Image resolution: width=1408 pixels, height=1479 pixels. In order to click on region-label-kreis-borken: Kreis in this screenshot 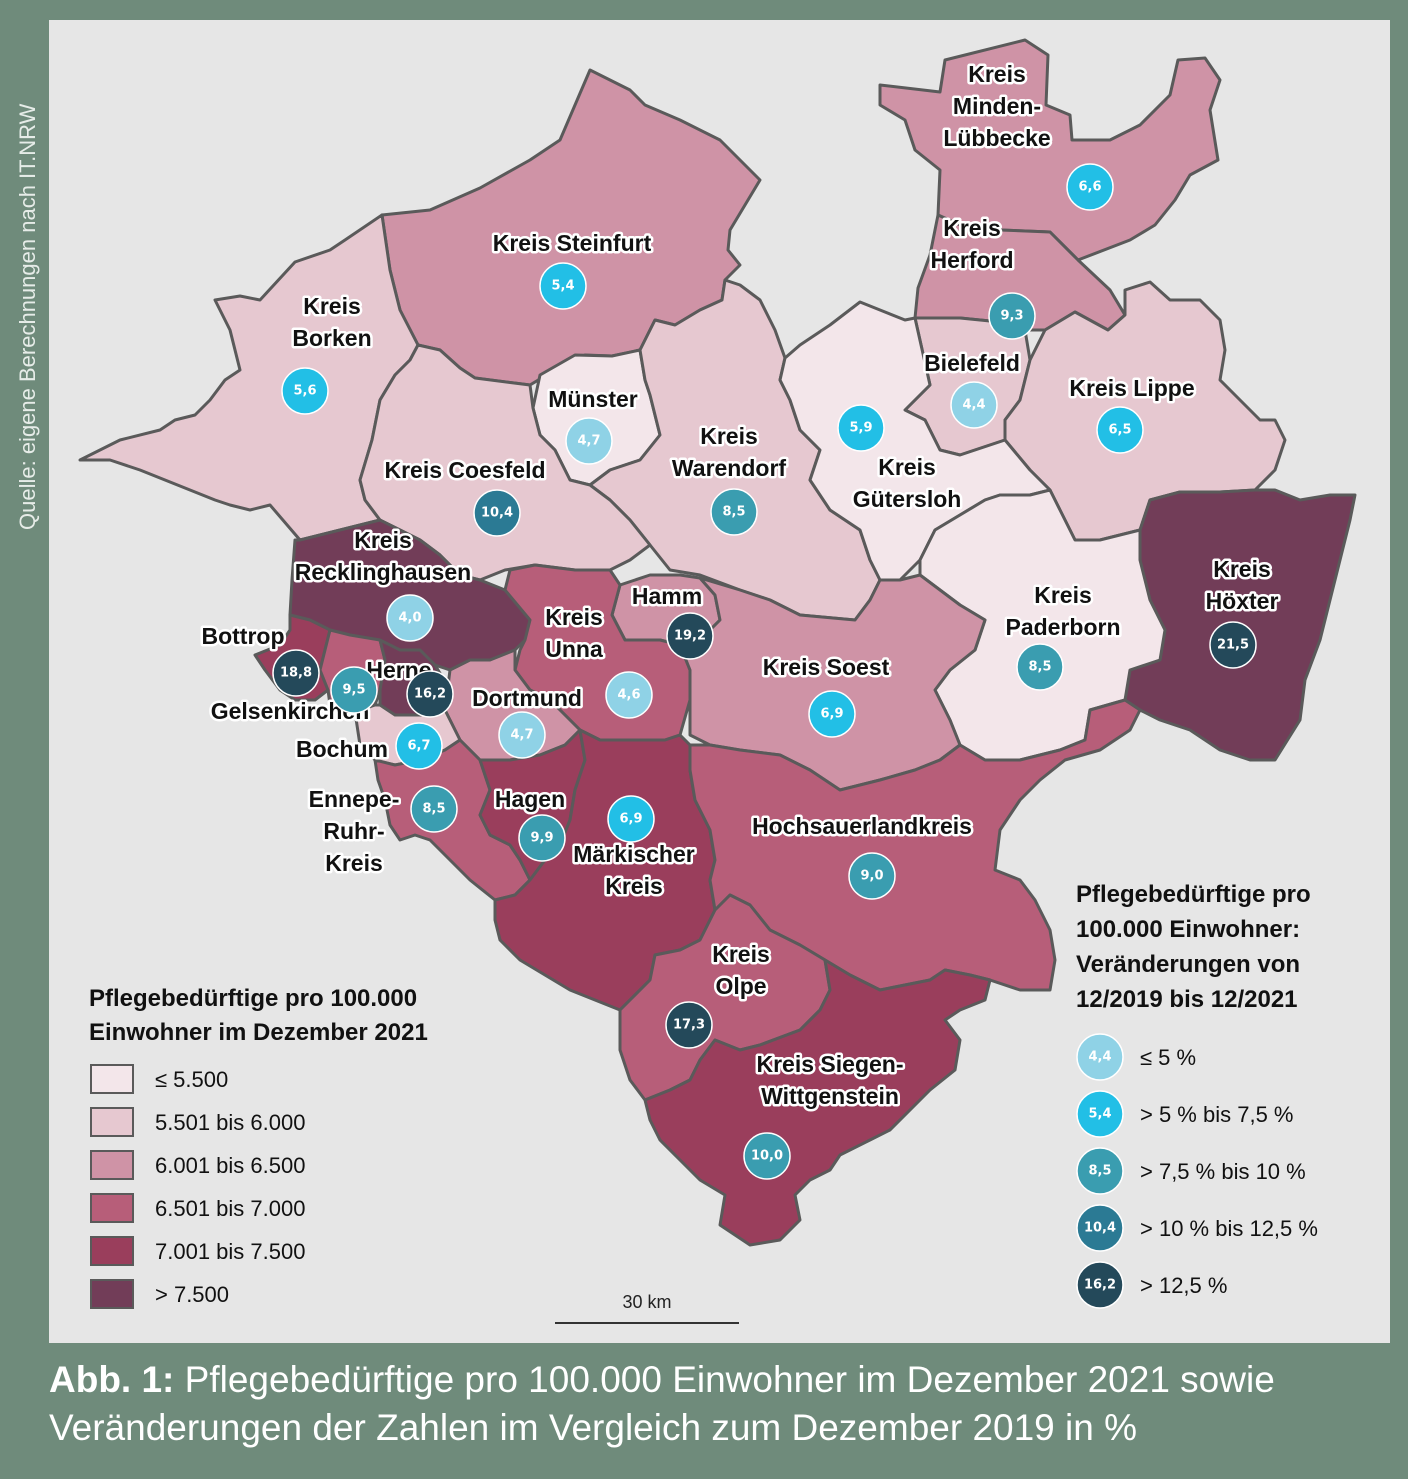, I will do `click(332, 306)`.